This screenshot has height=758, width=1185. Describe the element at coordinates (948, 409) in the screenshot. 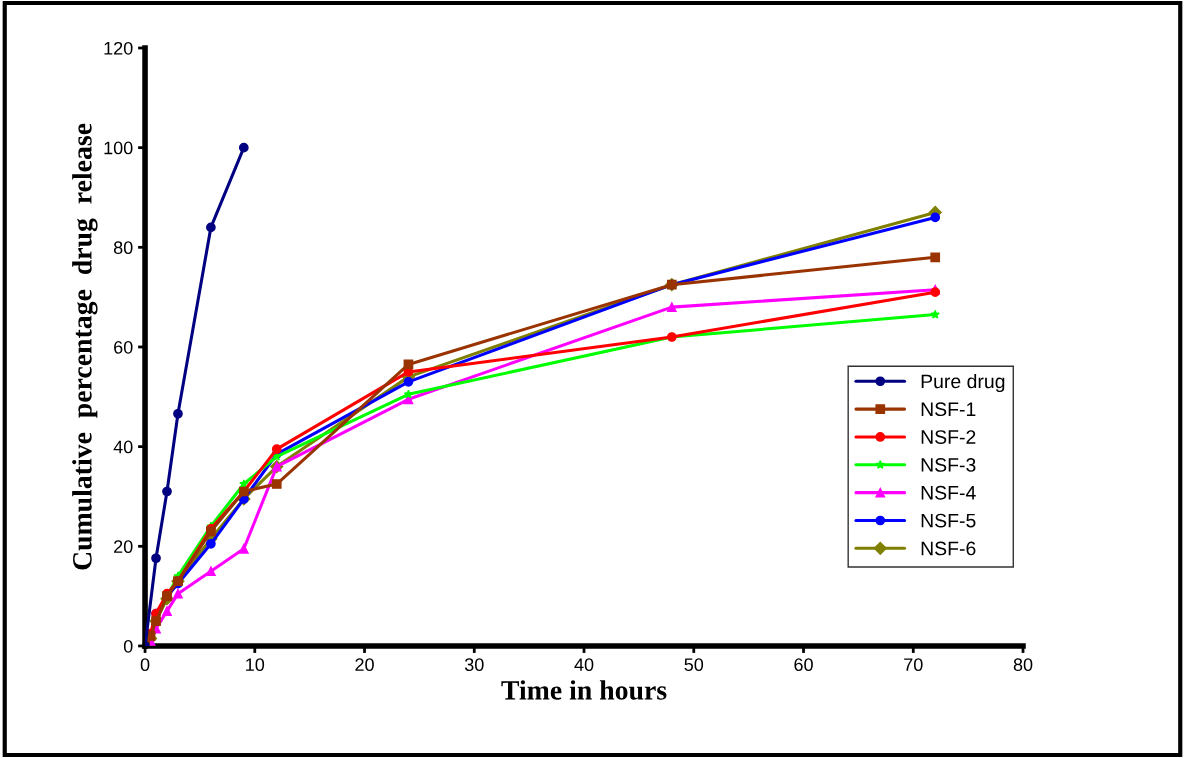

I see `legend-label: NSF-1` at that location.